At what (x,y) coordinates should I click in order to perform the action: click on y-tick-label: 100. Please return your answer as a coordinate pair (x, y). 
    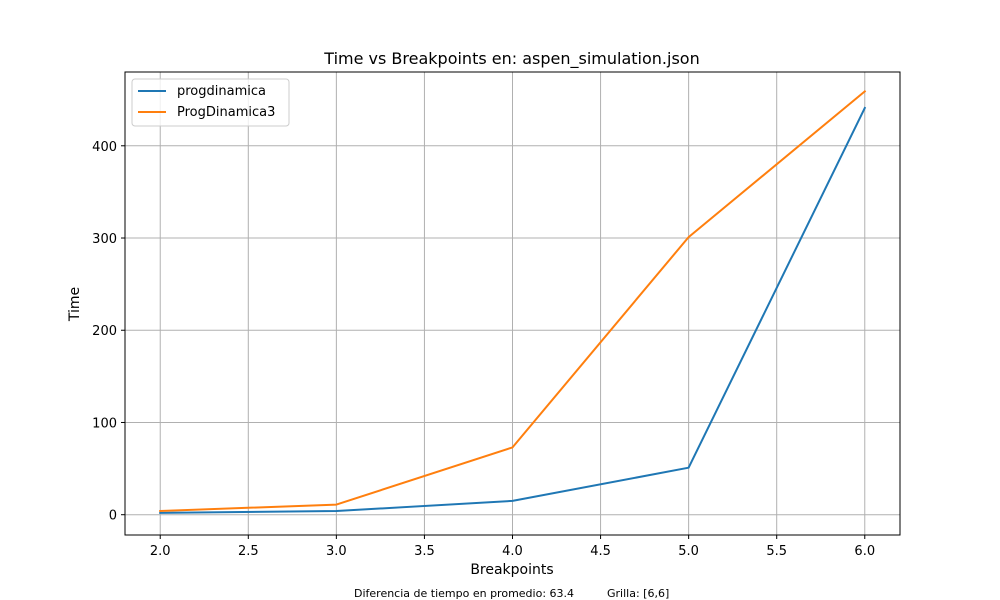
    Looking at the image, I should click on (104, 423).